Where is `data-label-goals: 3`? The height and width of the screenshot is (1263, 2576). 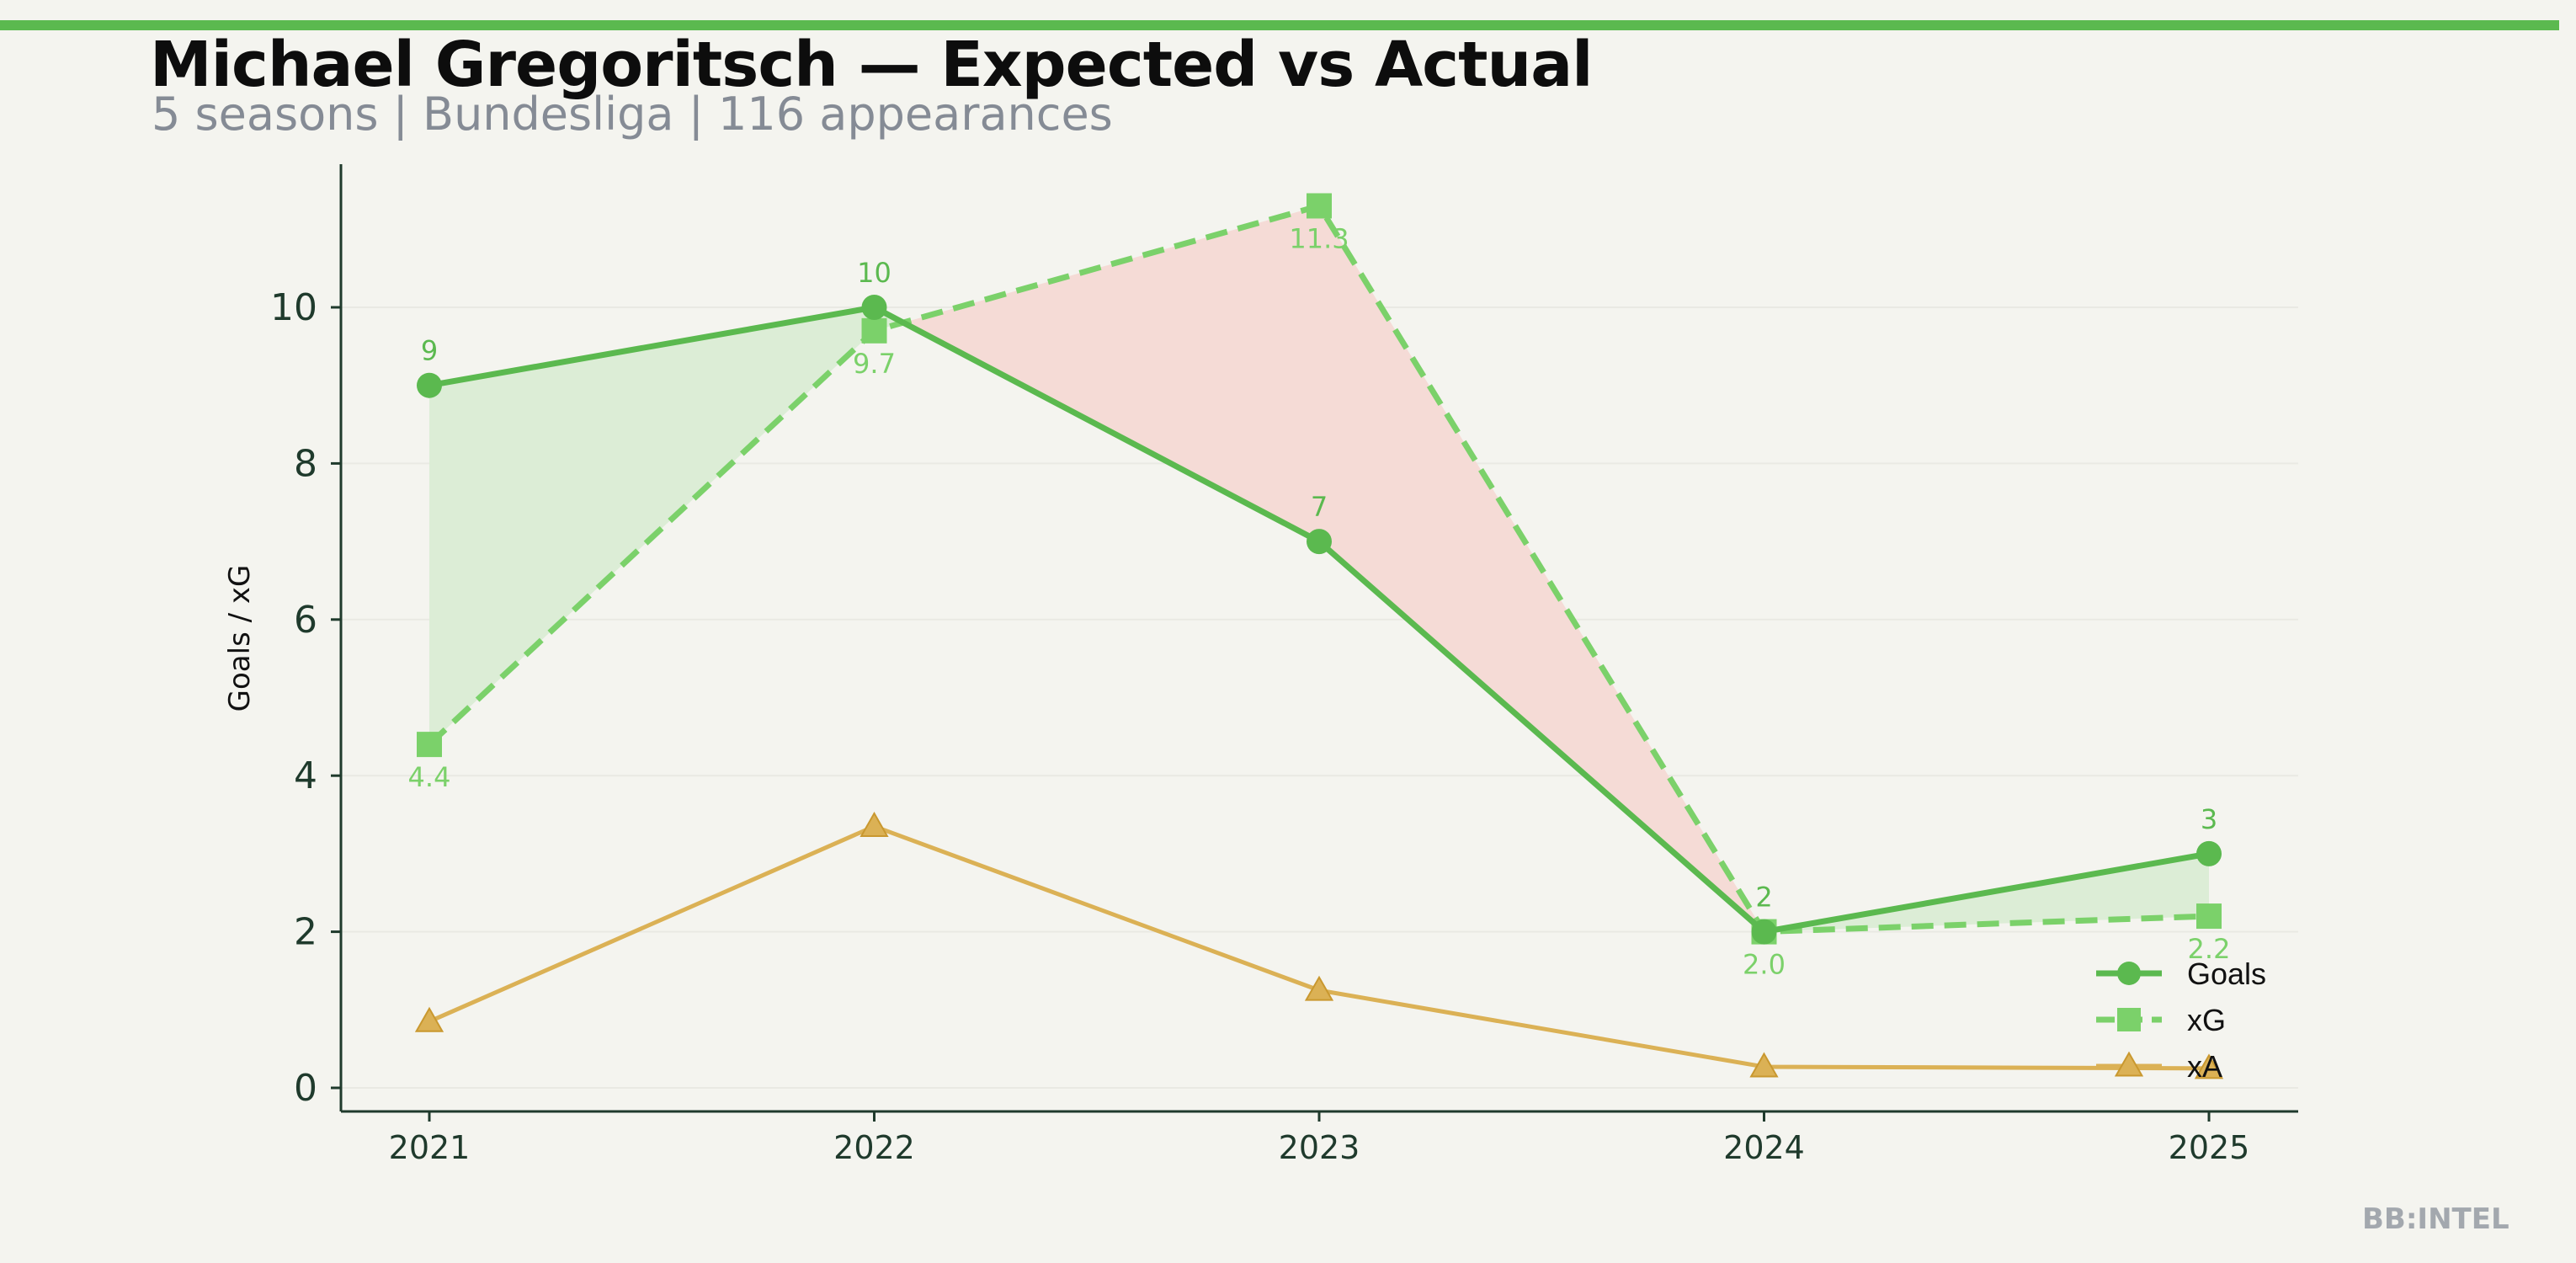
data-label-goals: 3 is located at coordinates (2209, 819).